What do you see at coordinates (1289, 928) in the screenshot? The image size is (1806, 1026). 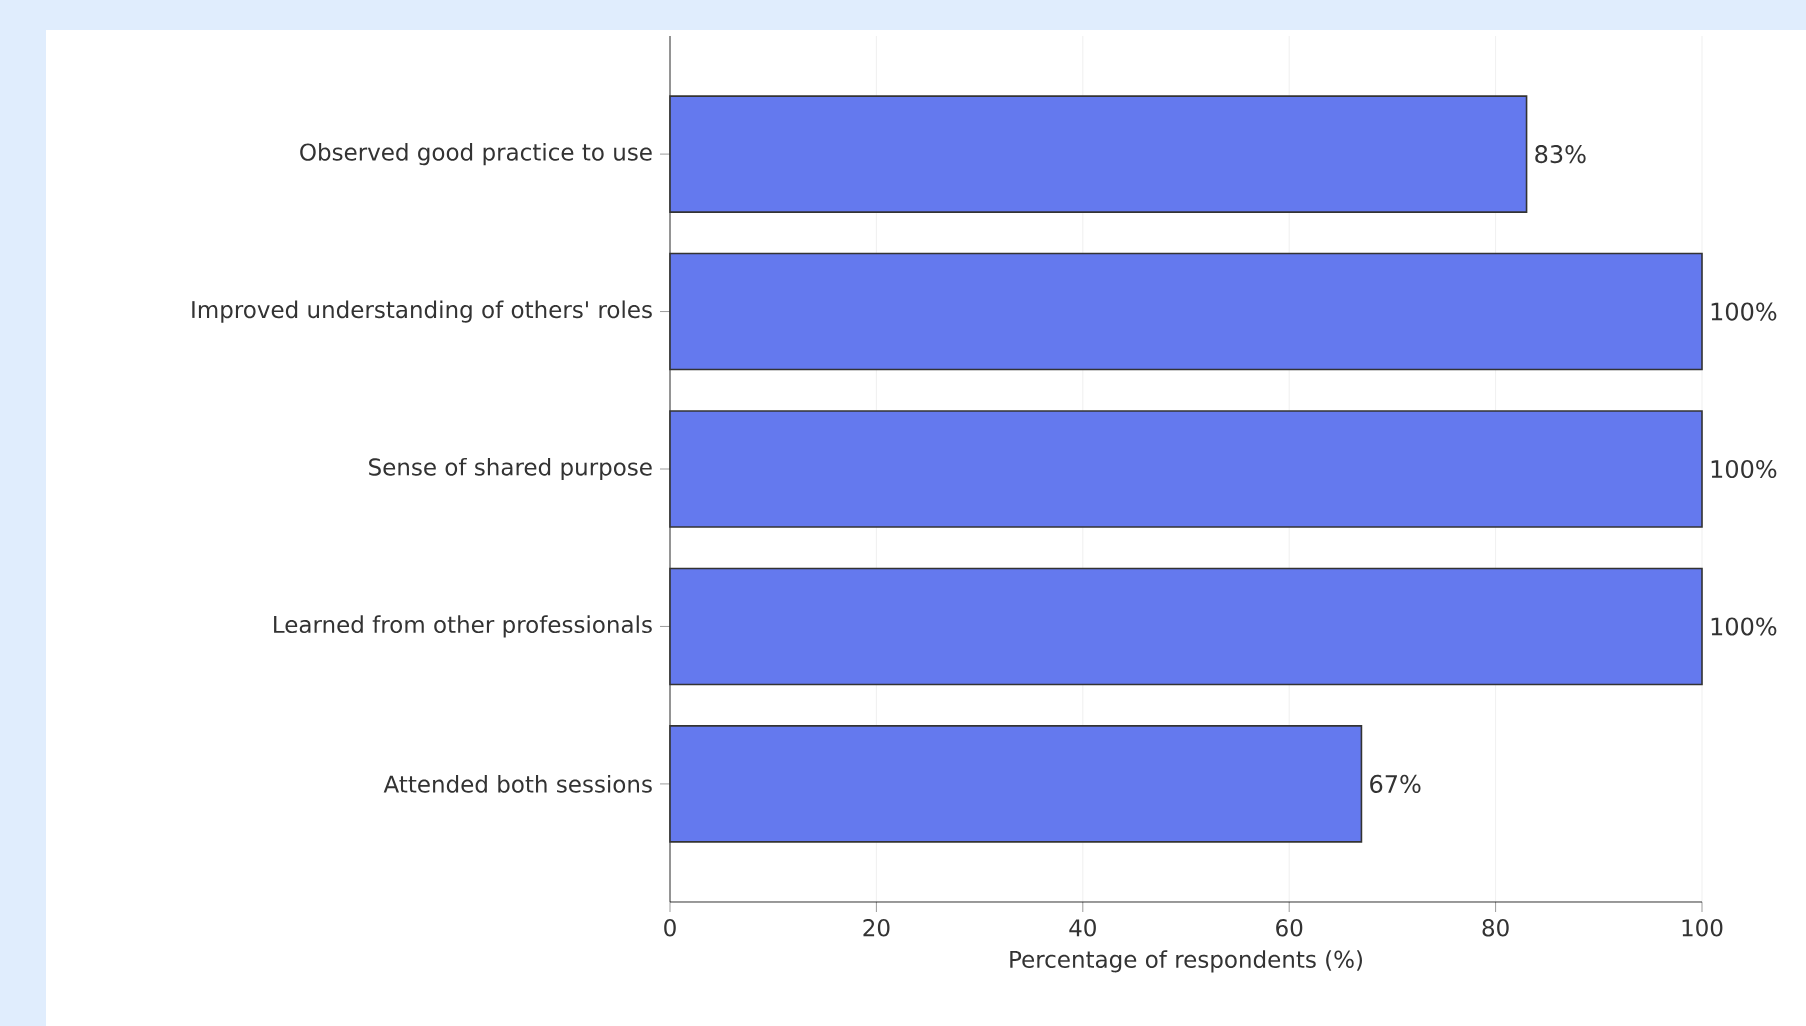 I see `x-tick-label: 60` at bounding box center [1289, 928].